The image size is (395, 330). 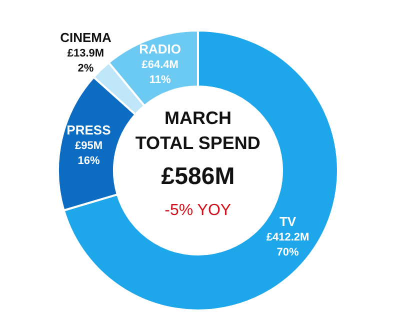 What do you see at coordinates (160, 80) in the screenshot?
I see `text: 11%` at bounding box center [160, 80].